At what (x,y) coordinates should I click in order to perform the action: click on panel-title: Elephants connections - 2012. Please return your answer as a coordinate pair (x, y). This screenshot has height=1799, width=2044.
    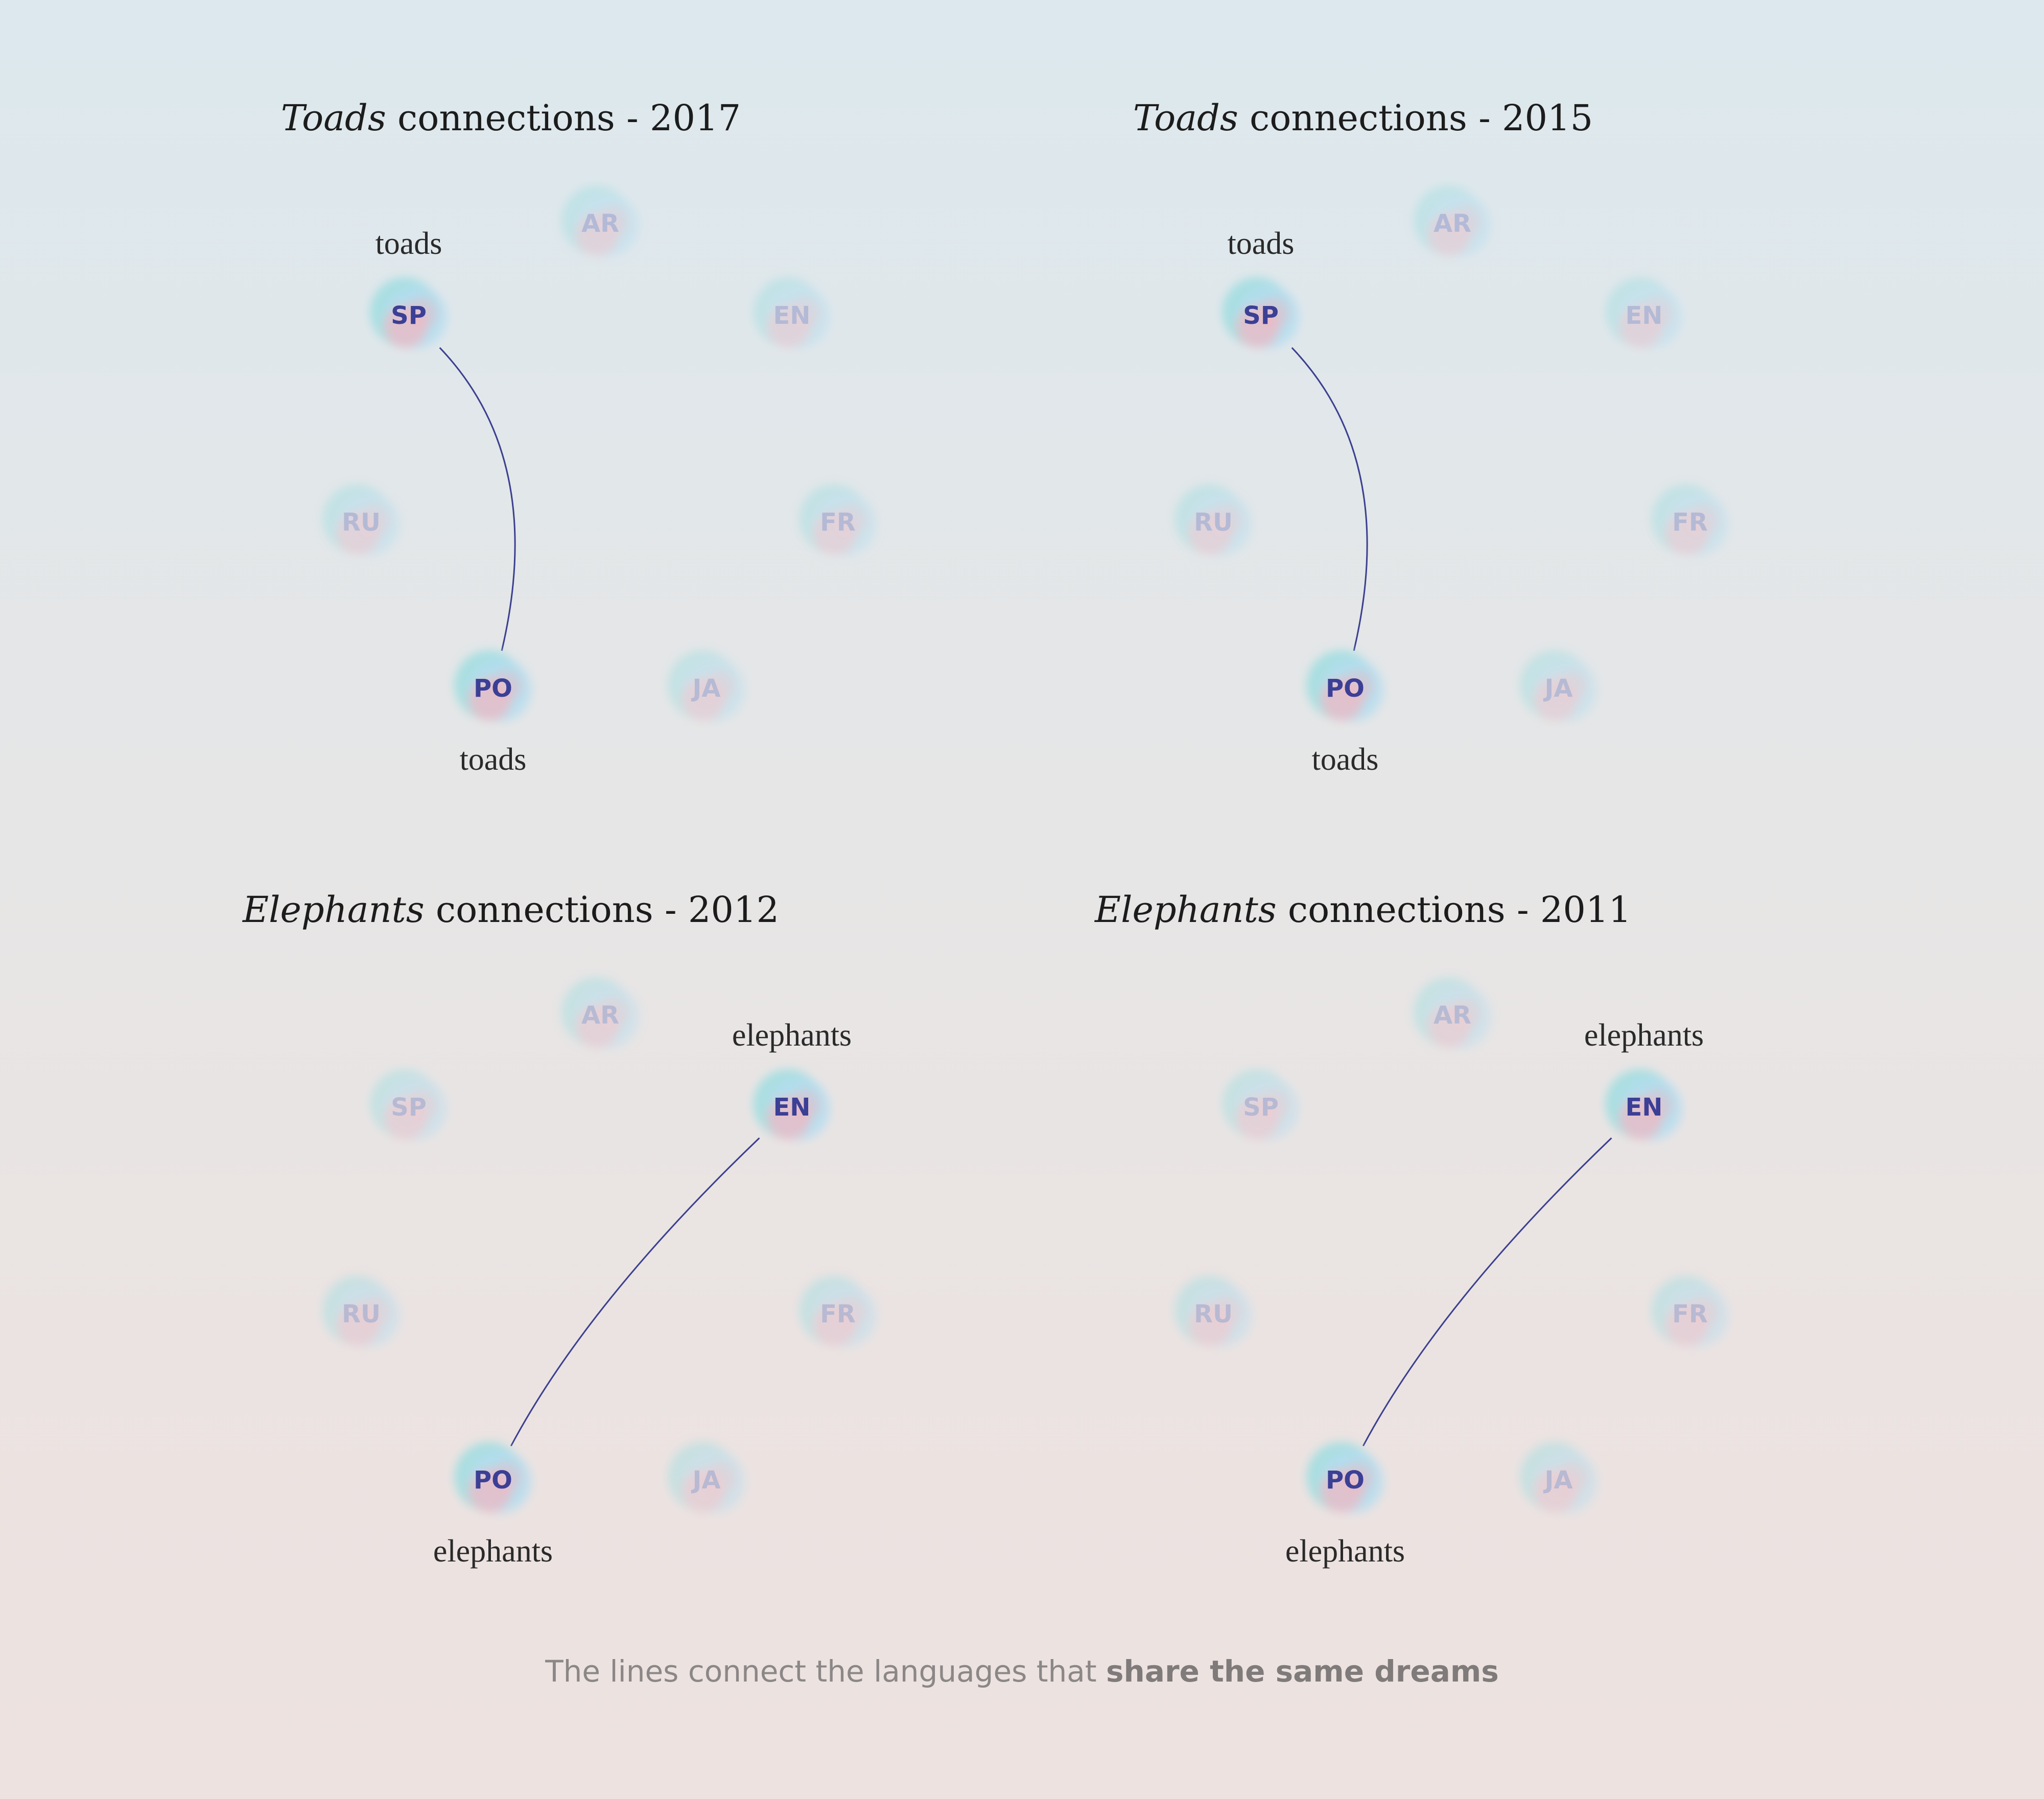
    Looking at the image, I should click on (511, 910).